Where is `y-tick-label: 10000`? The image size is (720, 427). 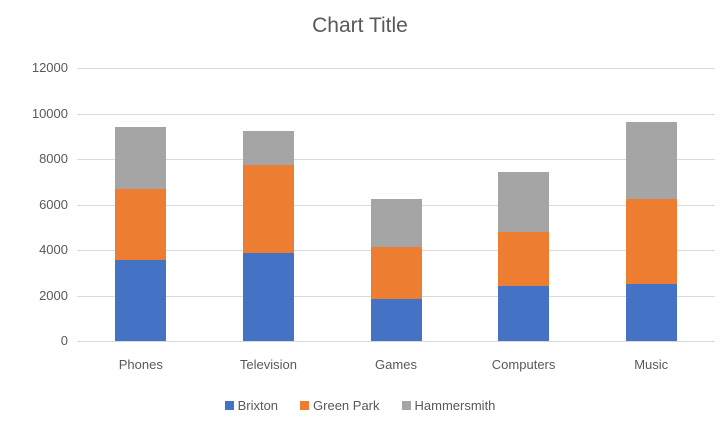 y-tick-label: 10000 is located at coordinates (49, 113).